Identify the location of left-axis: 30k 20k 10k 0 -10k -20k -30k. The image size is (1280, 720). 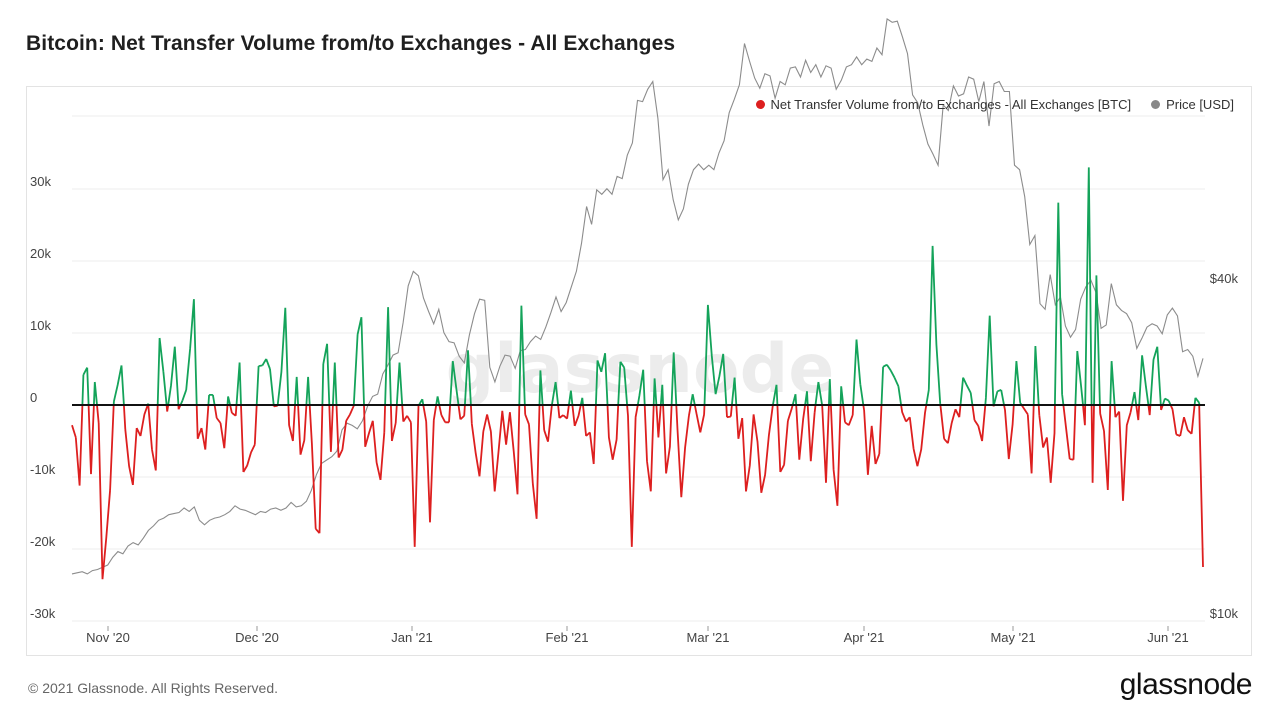
(43, 397).